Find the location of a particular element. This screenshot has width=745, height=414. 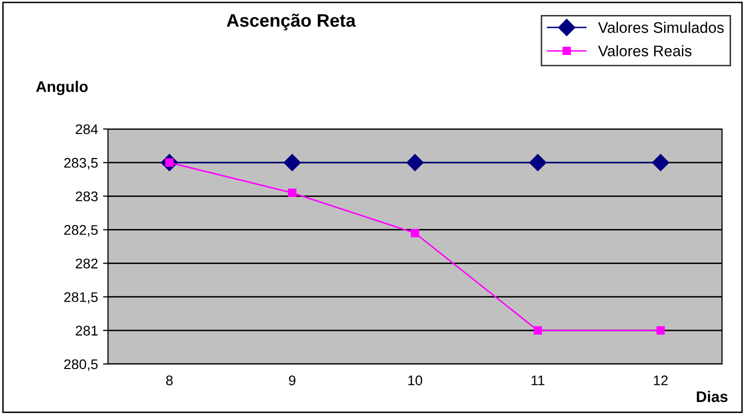

x-tick-label: 11 is located at coordinates (538, 381).